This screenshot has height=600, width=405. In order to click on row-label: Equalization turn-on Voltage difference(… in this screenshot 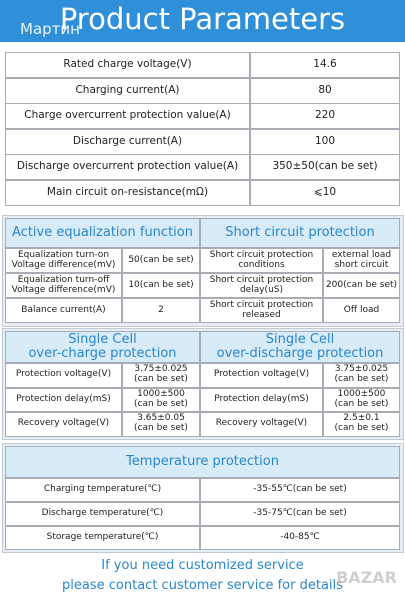, I will do `click(63, 260)`.